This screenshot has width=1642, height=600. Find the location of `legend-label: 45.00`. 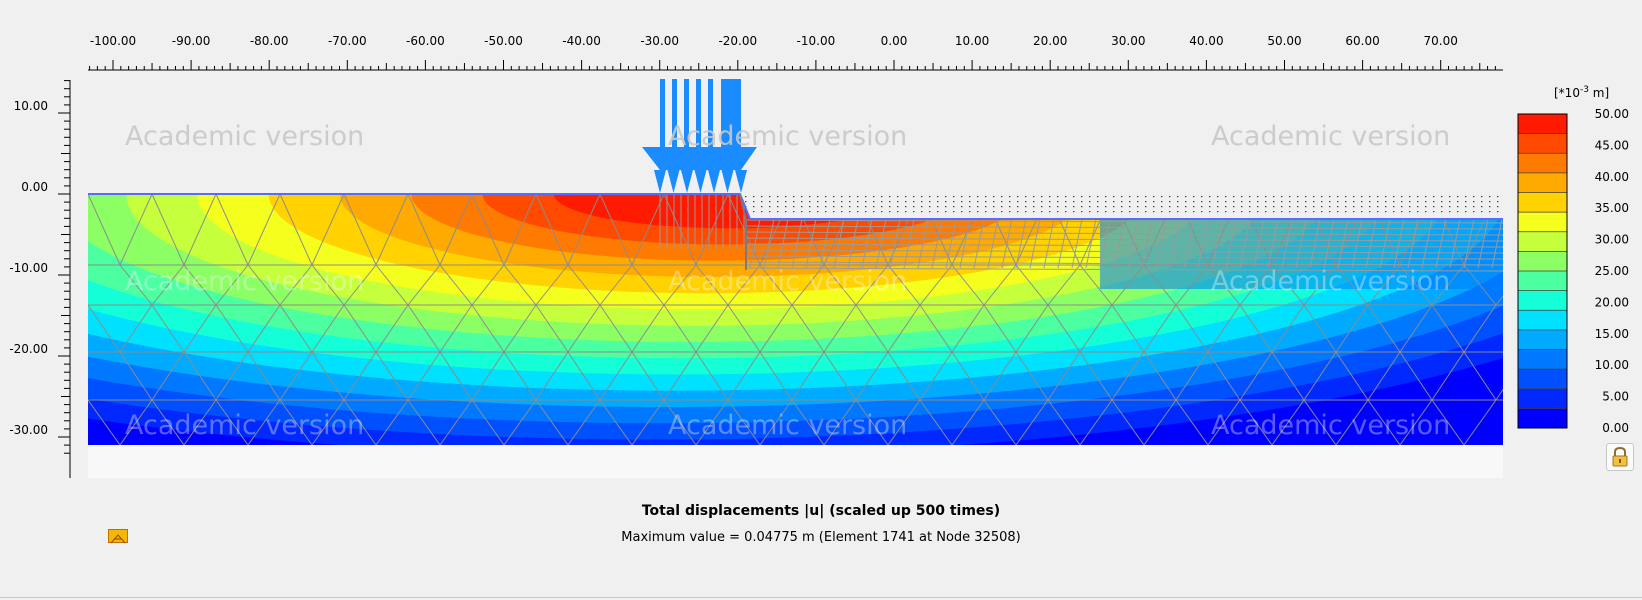

legend-label: 45.00 is located at coordinates (1612, 145).